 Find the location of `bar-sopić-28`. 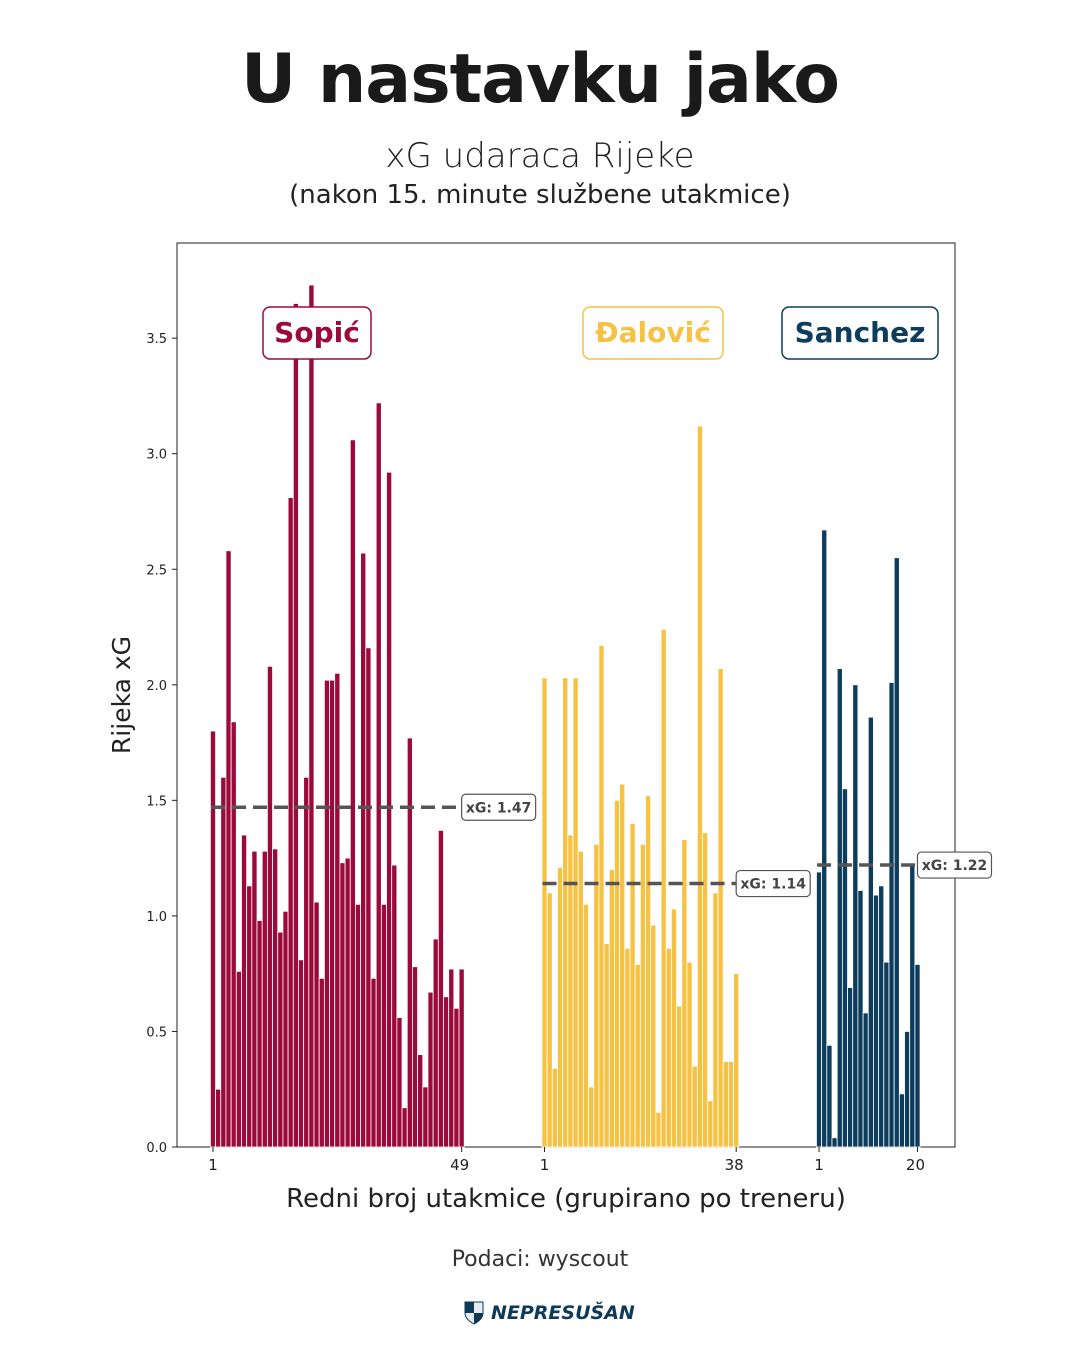

bar-sopić-28 is located at coordinates (352, 793).